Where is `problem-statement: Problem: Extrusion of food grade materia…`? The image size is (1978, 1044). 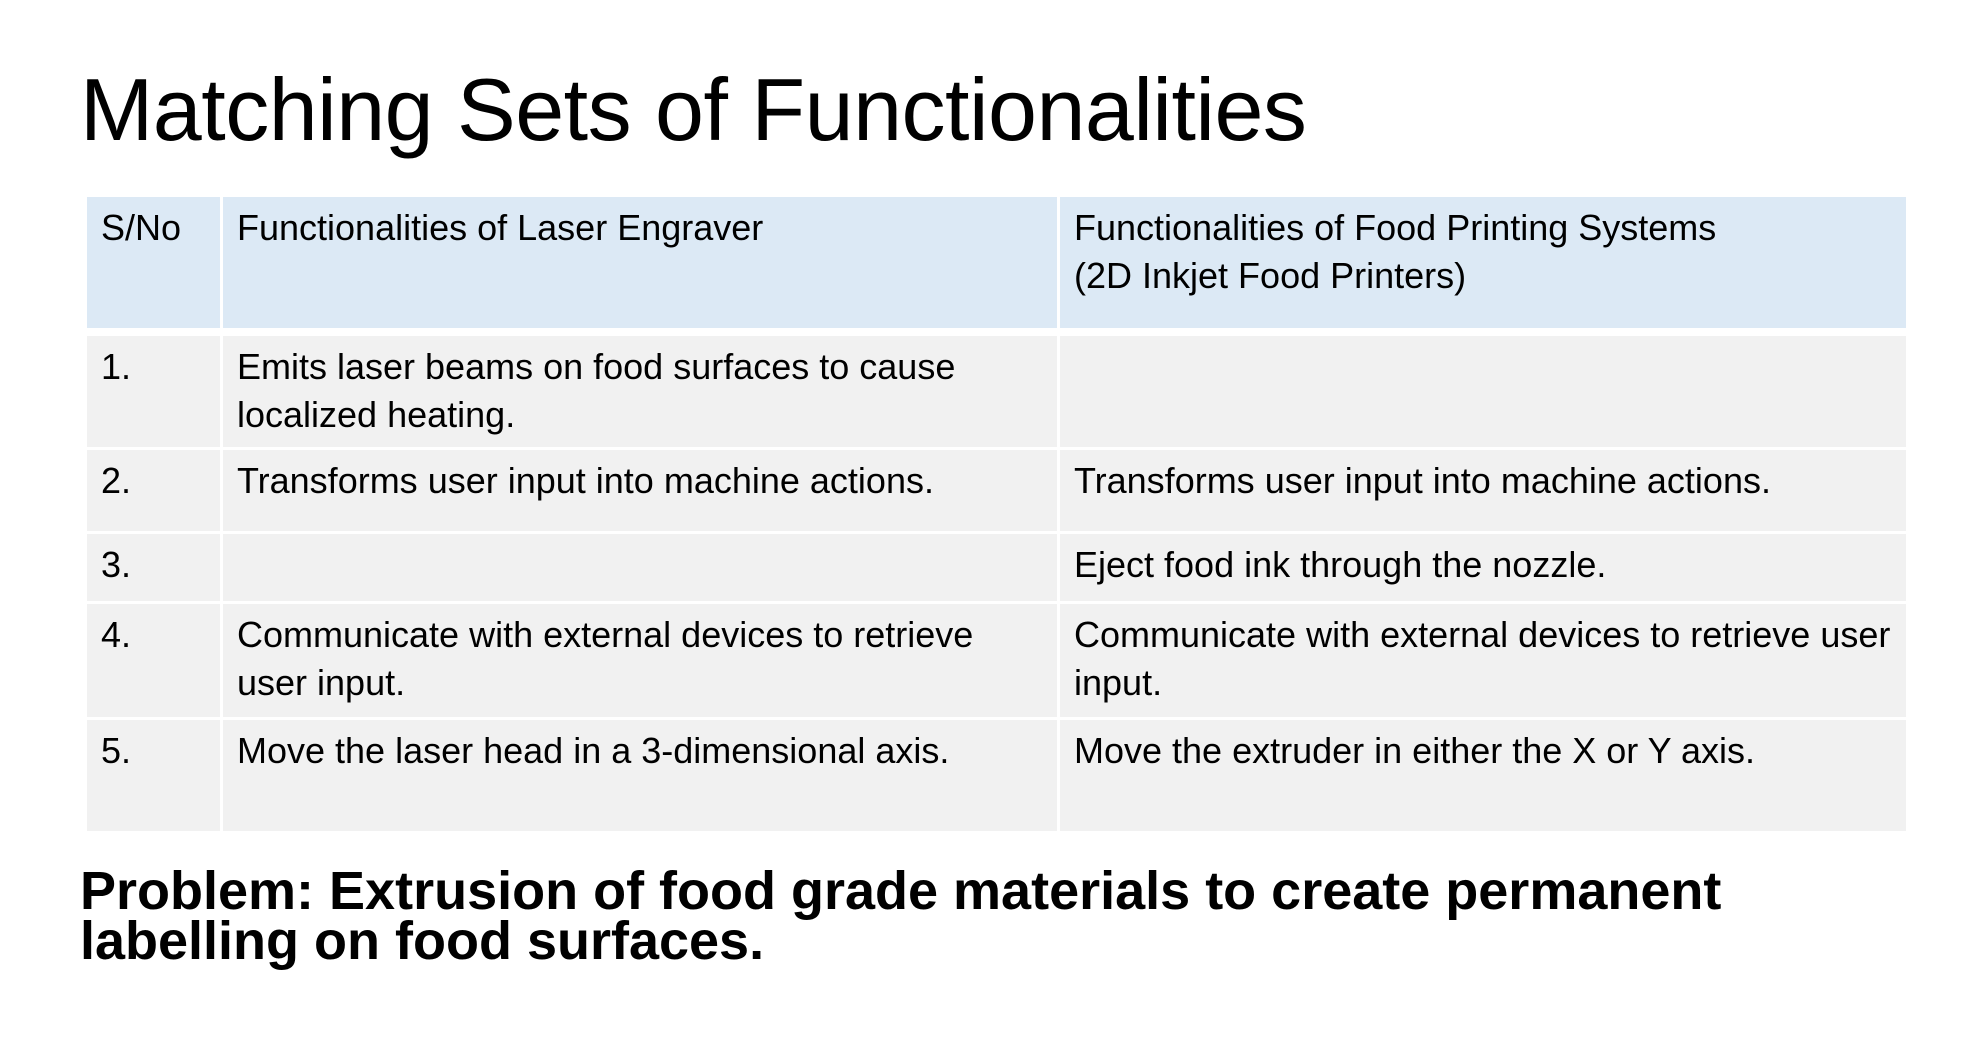 problem-statement: Problem: Extrusion of food grade materia… is located at coordinates (901, 916).